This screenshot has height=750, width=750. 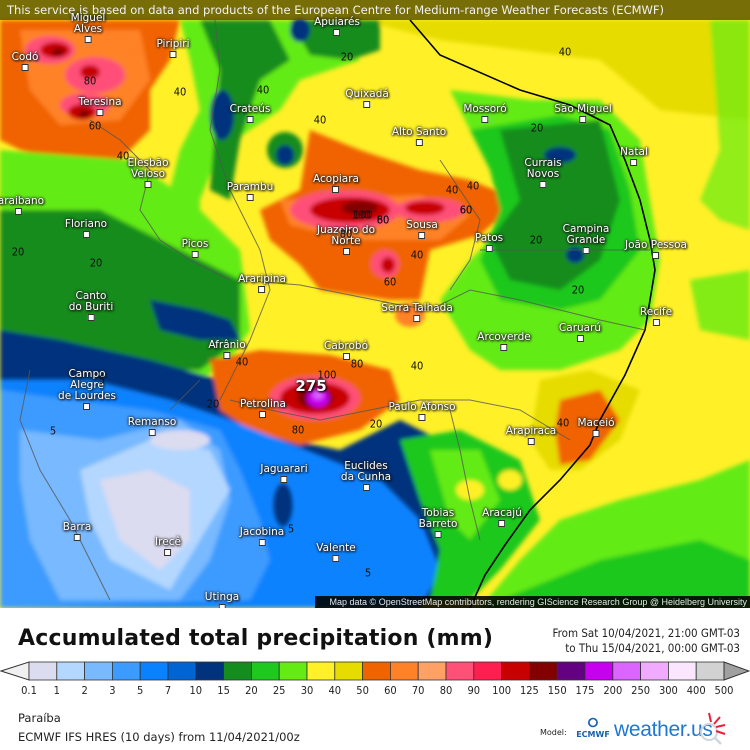 I want to click on city-name: Elesbão Veloso, so click(x=148, y=168).